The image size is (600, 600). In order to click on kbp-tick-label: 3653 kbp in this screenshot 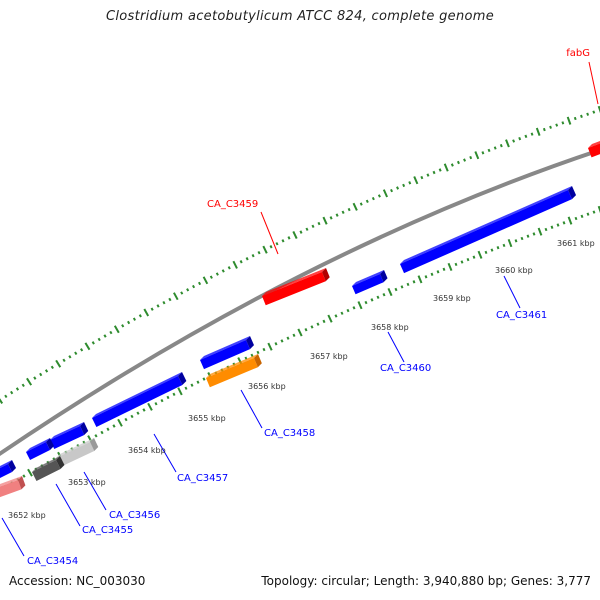, I will do `click(87, 482)`.